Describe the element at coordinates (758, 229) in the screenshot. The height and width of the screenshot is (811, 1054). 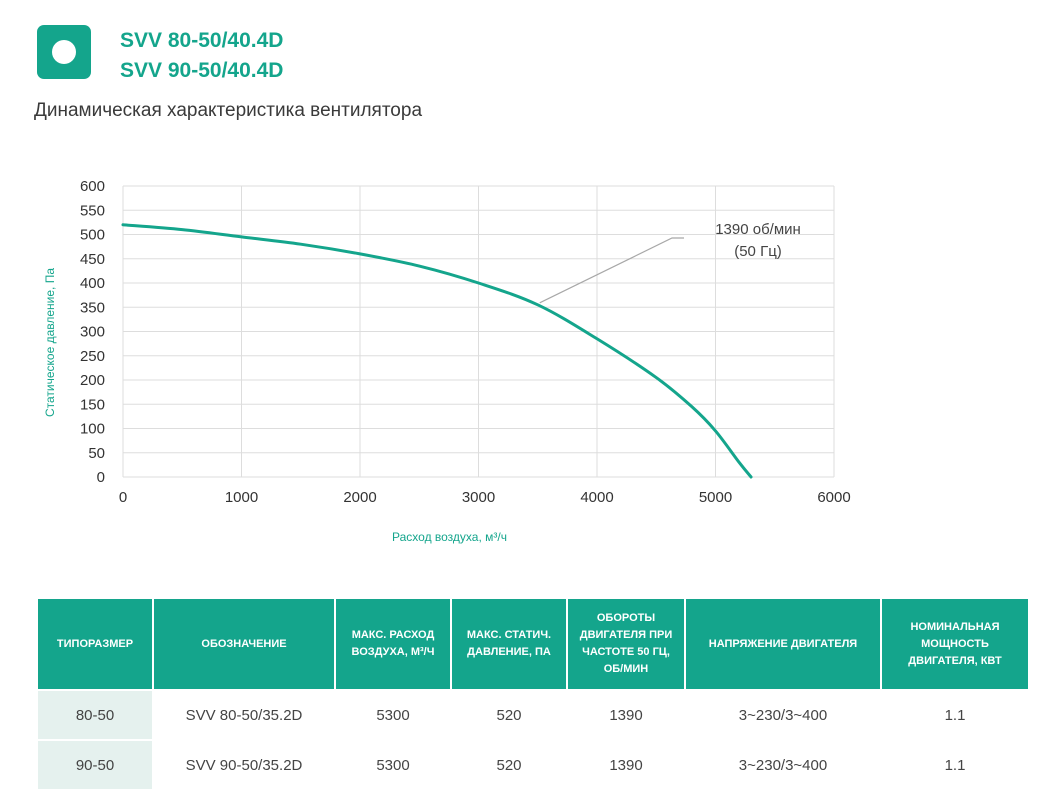
I see `annotation-label-speed: 1390 об/мин` at that location.